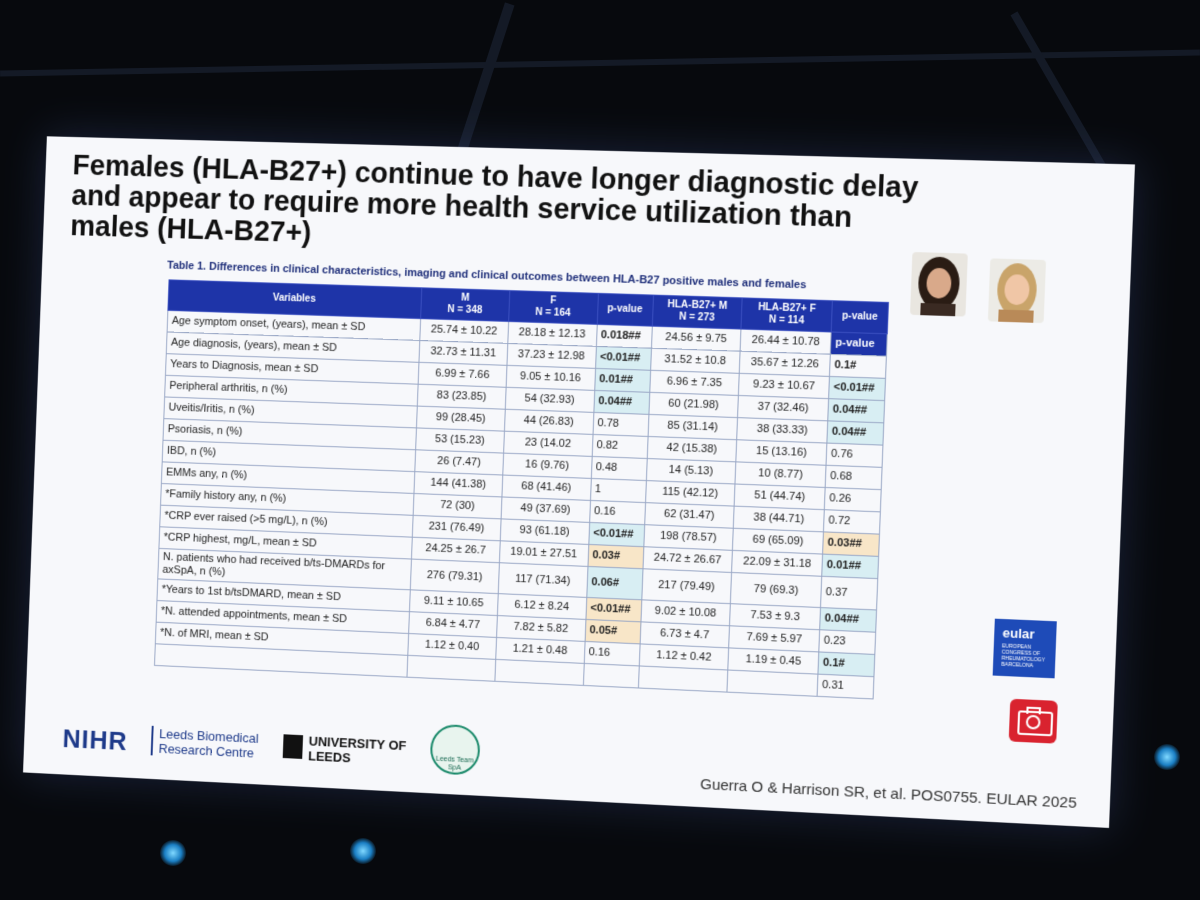 The width and height of the screenshot is (1200, 900). I want to click on header-p-value-2: p-value, so click(859, 317).